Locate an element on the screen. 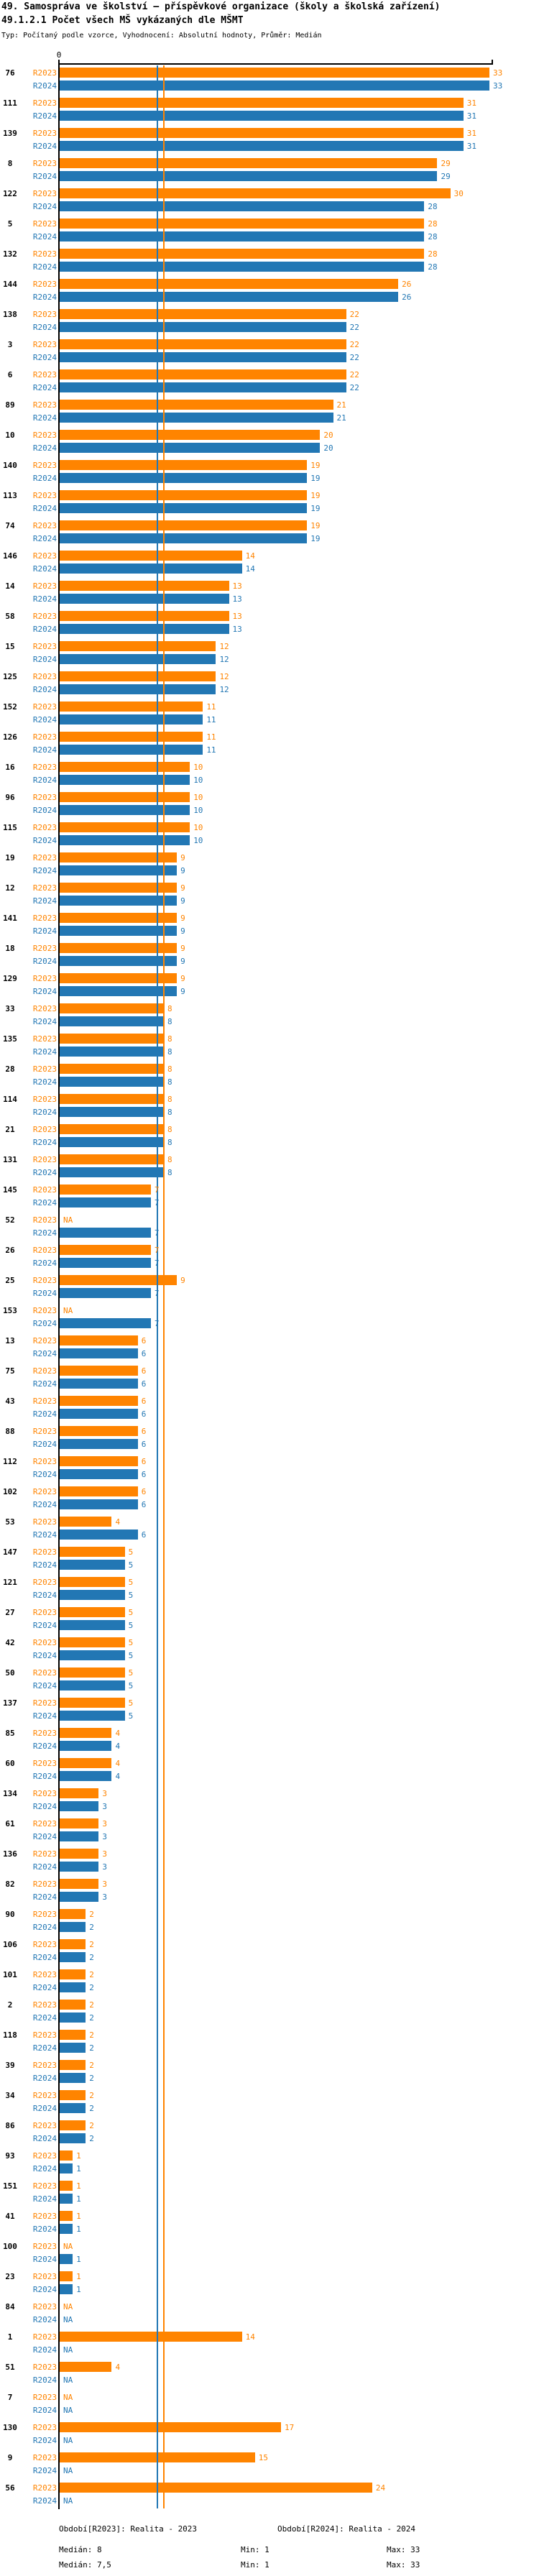  value-label-r2024: 21 is located at coordinates (341, 418).